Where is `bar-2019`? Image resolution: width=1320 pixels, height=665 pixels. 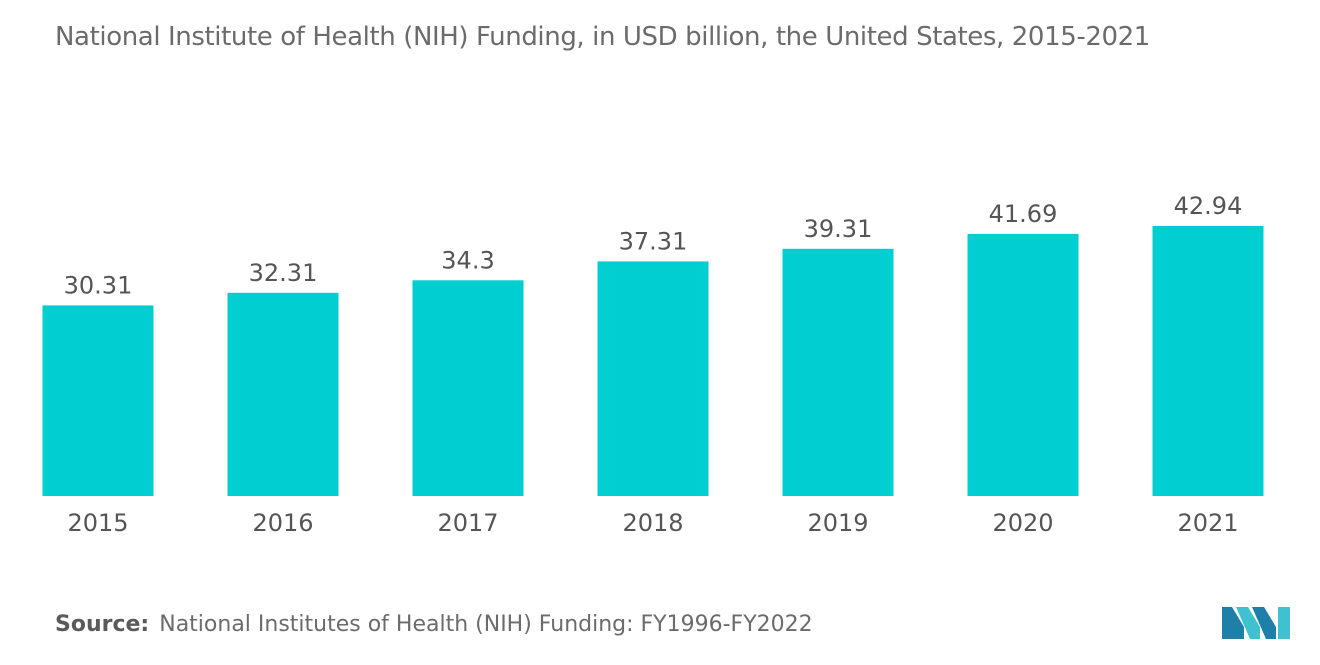 bar-2019 is located at coordinates (838, 372).